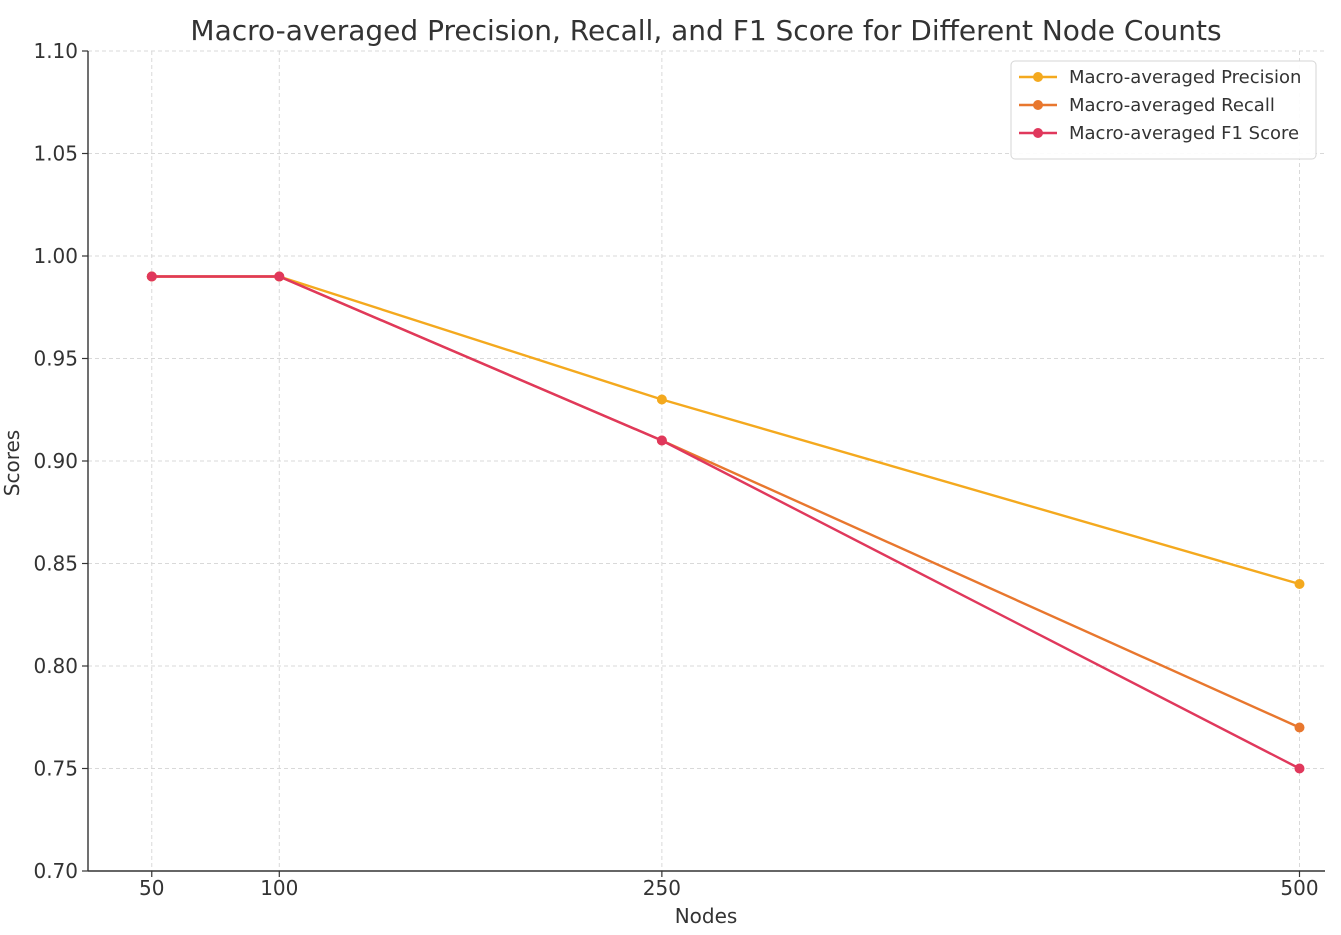 The height and width of the screenshot is (935, 1341). I want to click on y-tick-label-5: 0.95, so click(55, 359).